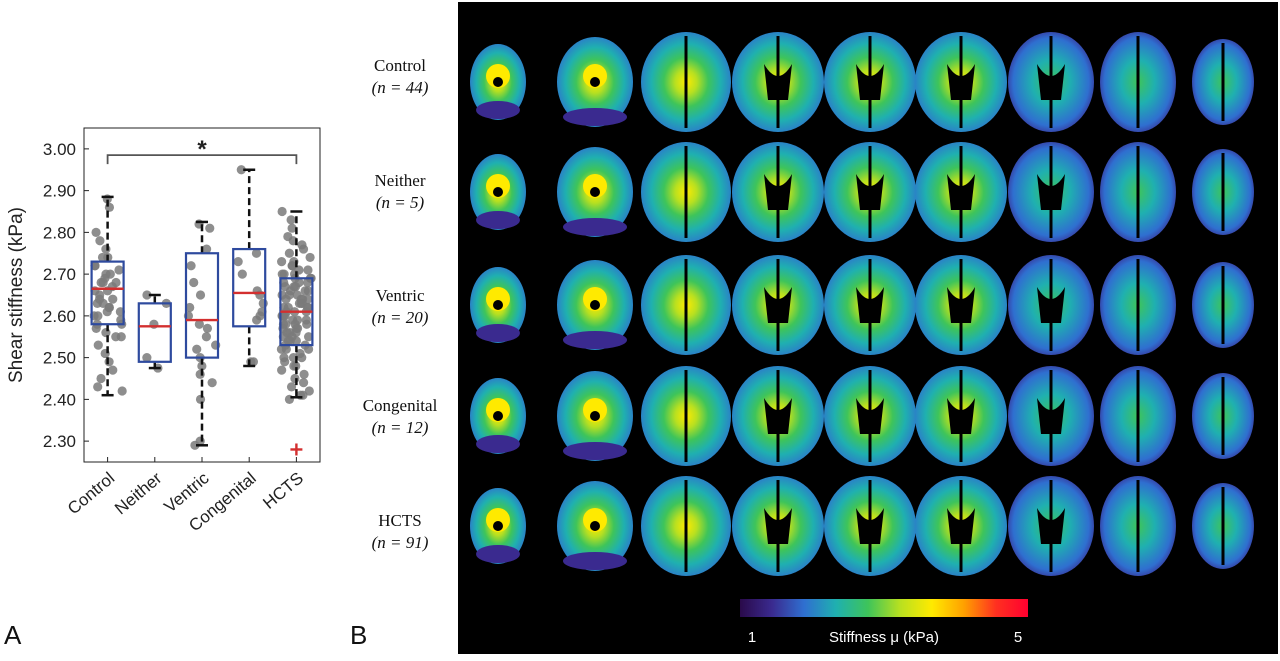 This screenshot has width=1280, height=661. What do you see at coordinates (400, 180) in the screenshot?
I see `row-label-group: Neither` at bounding box center [400, 180].